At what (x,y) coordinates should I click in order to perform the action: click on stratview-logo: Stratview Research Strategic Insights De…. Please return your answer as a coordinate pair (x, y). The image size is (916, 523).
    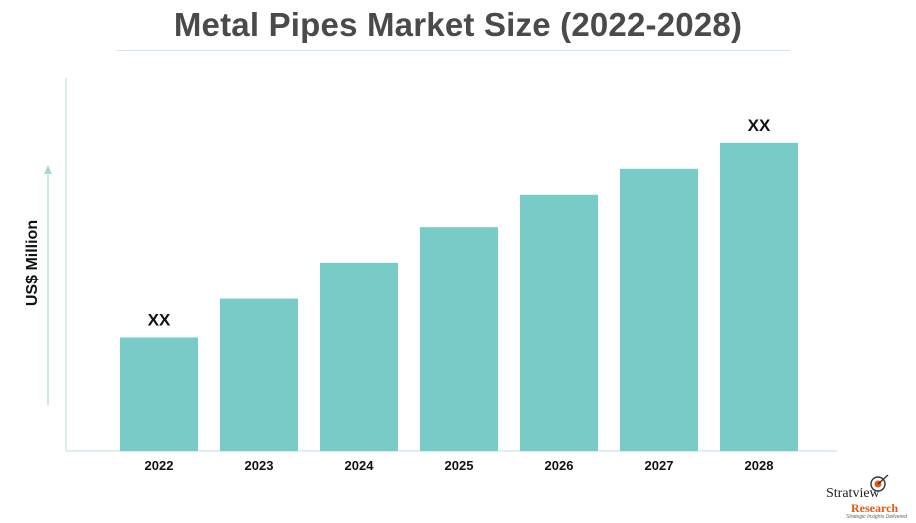
    Looking at the image, I should click on (869, 497).